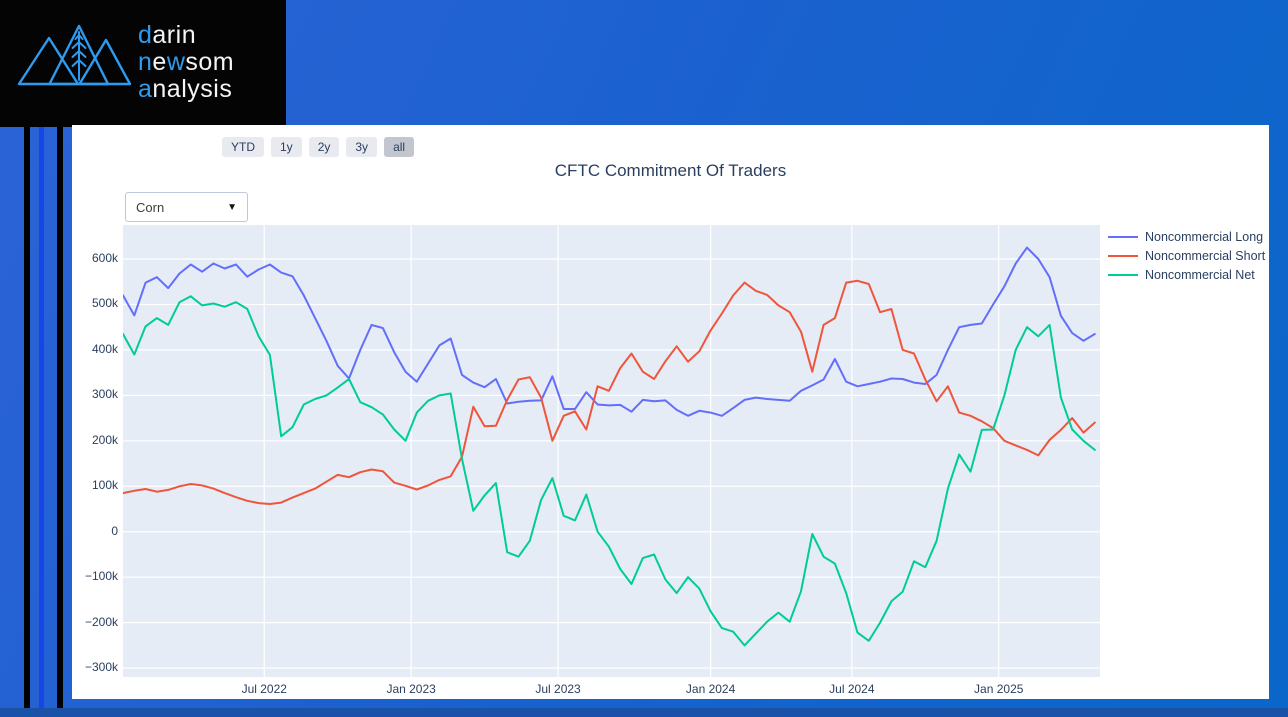  Describe the element at coordinates (1205, 256) in the screenshot. I see `legend-label: Noncommercial Short` at that location.